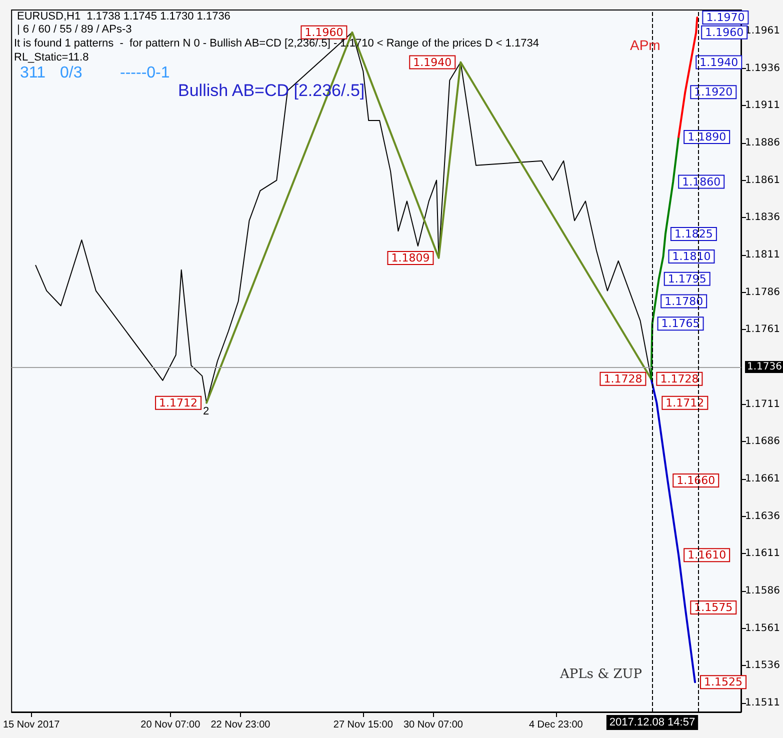 The image size is (783, 738). What do you see at coordinates (206, 412) in the screenshot?
I see `annotation: 2` at bounding box center [206, 412].